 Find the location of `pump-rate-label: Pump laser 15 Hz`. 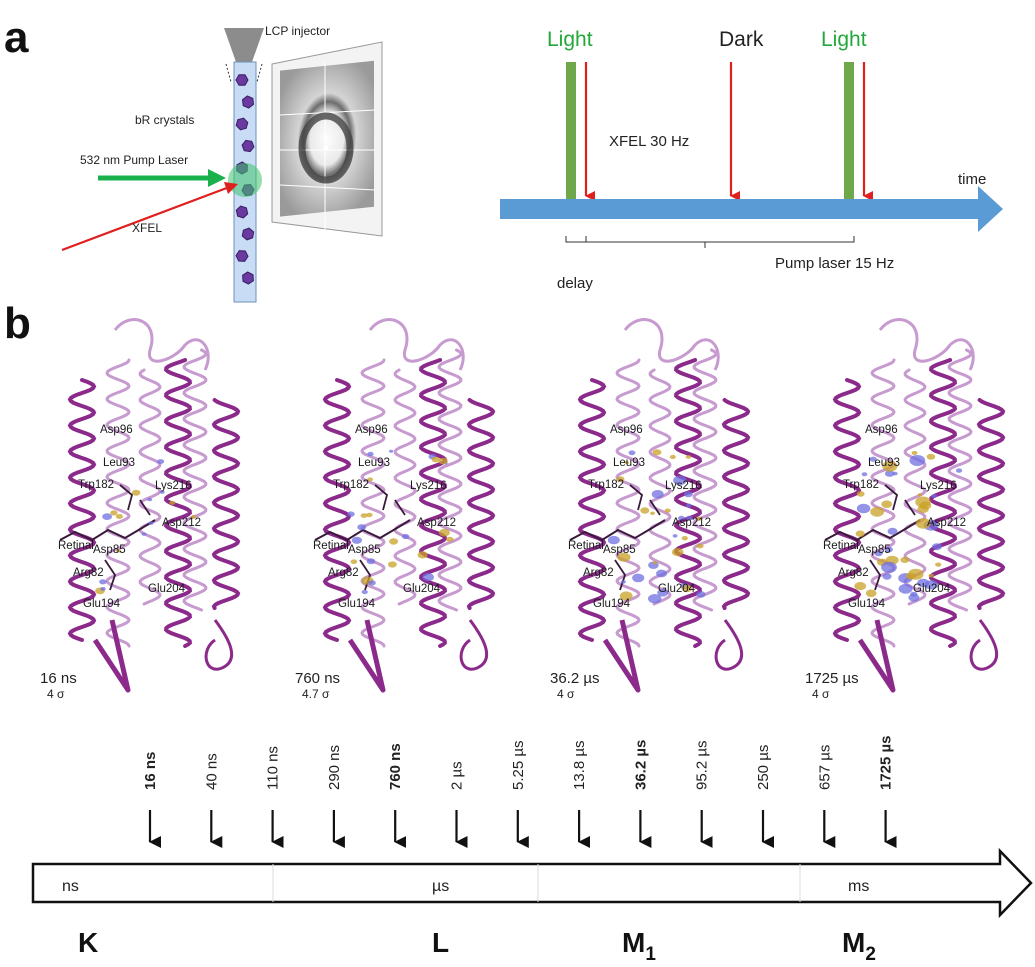

pump-rate-label: Pump laser 15 Hz is located at coordinates (834, 263).